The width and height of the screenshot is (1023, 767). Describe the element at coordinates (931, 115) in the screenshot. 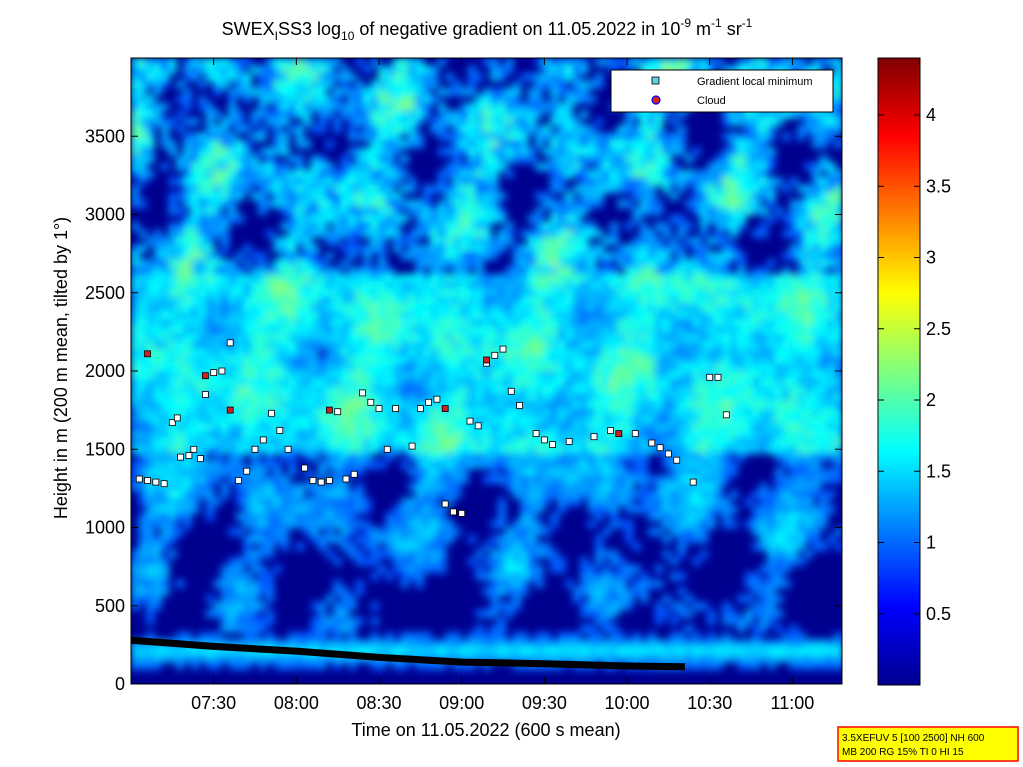

I see `colorbar-tick-label: 4` at that location.